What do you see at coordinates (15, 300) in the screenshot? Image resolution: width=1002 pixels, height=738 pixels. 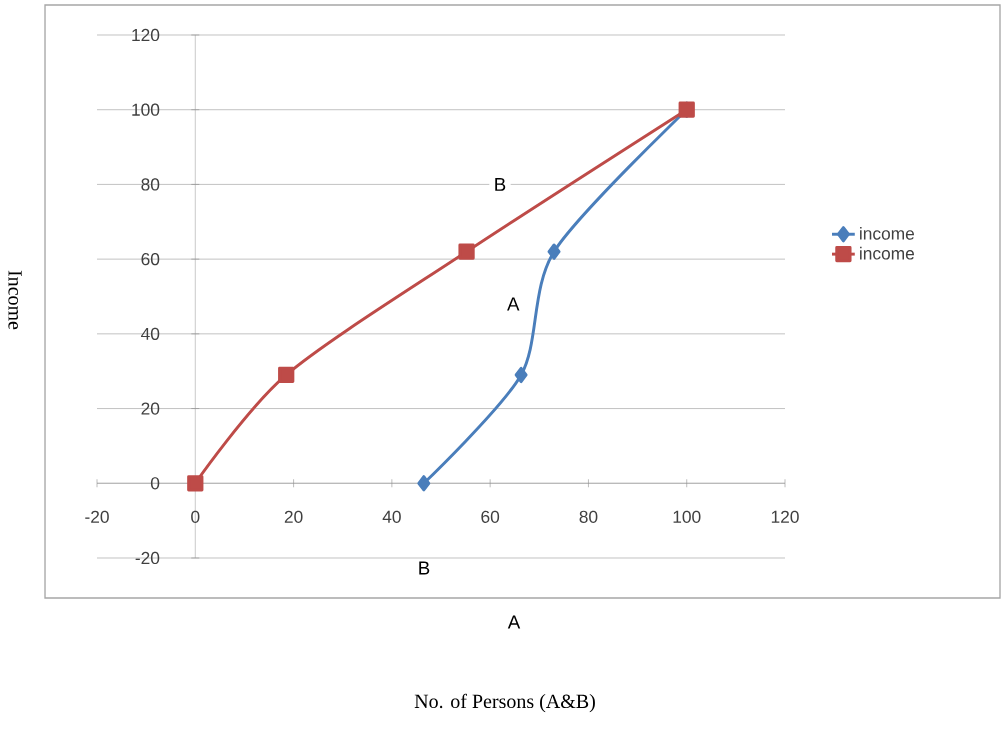 I see `y-axis-title: Income` at bounding box center [15, 300].